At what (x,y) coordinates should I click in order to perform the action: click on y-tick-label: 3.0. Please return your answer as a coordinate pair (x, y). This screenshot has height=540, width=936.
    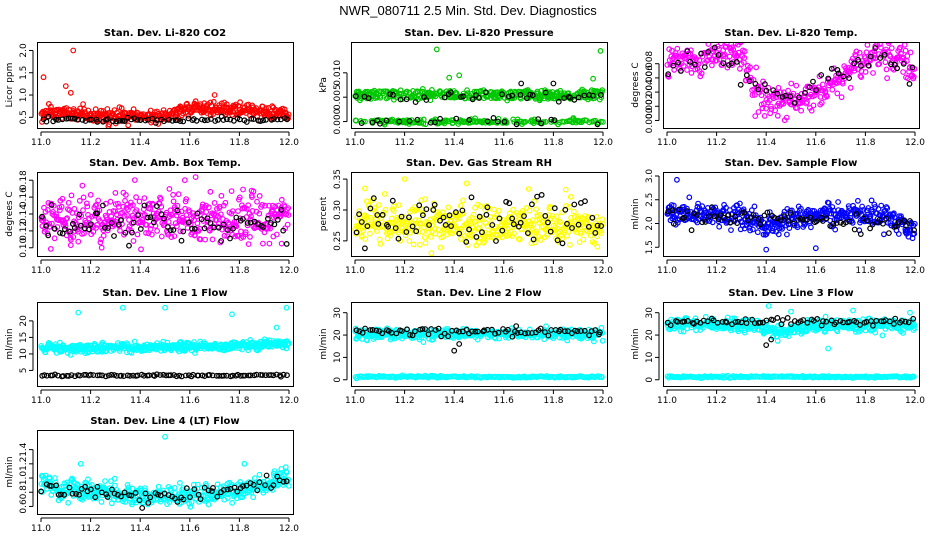
    Looking at the image, I should click on (650, 176).